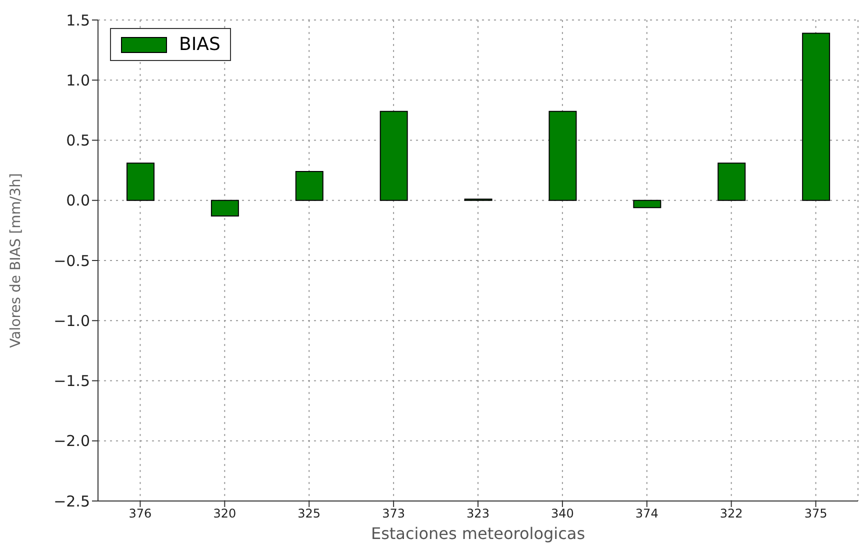  What do you see at coordinates (309, 513) in the screenshot?
I see `x-tick-label: 325` at bounding box center [309, 513].